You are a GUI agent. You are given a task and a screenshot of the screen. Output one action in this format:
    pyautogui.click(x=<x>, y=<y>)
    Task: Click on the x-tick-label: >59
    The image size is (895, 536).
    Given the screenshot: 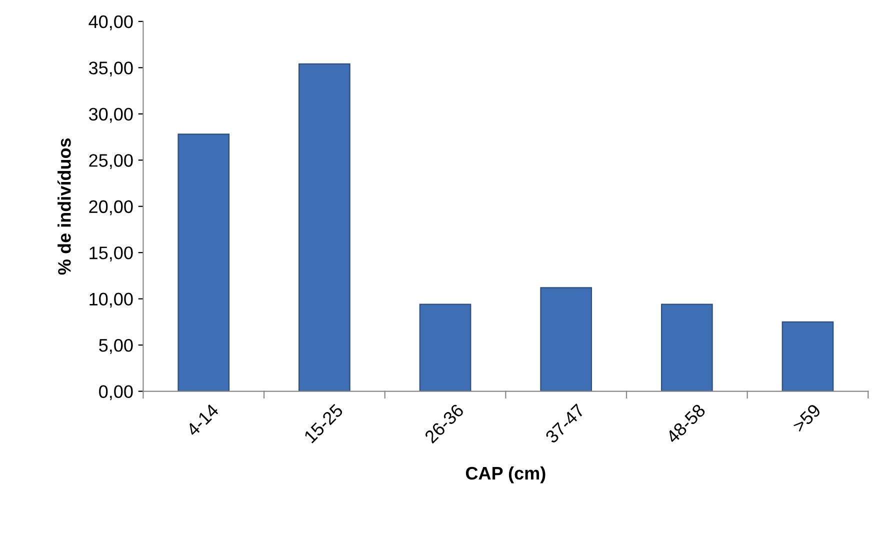 What is the action you would take?
    pyautogui.click(x=807, y=418)
    